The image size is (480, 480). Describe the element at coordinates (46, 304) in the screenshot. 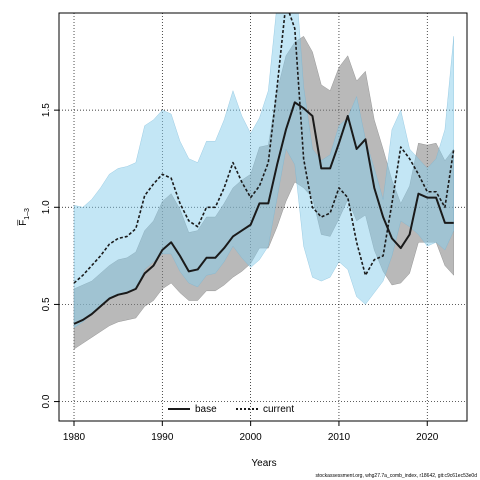

I see `y-tick-label: 0.5` at that location.